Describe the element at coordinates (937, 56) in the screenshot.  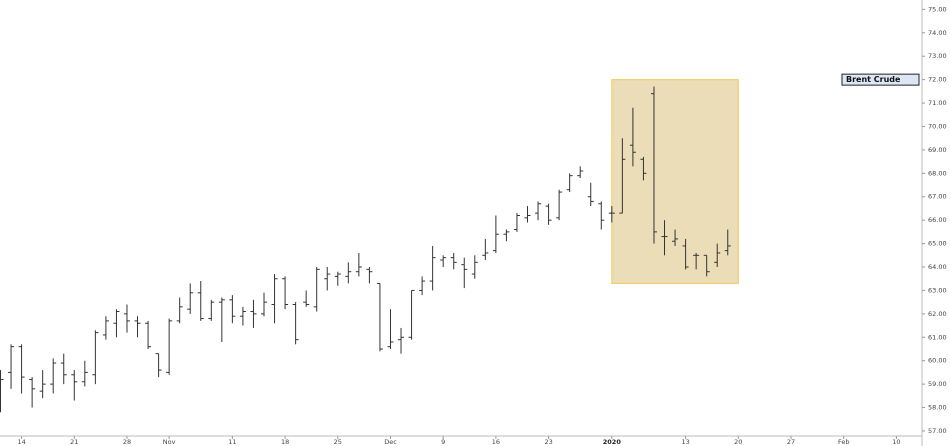
I see `y-tick-label: 73.00` at that location.